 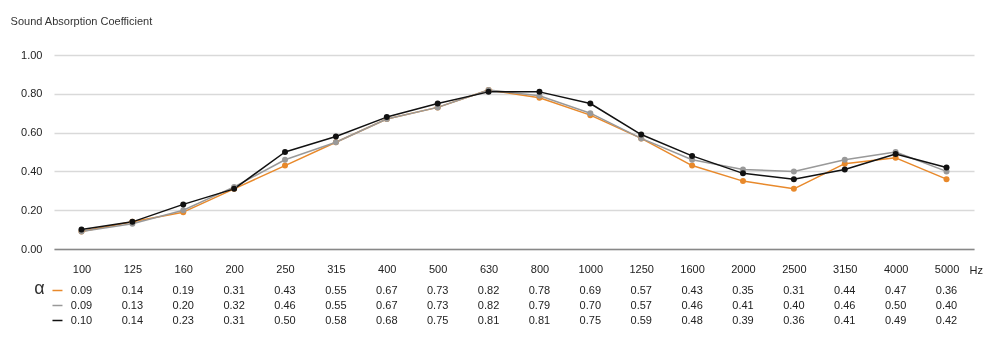 I want to click on chart-title: Sound Absorption Coefficient, so click(x=81, y=21).